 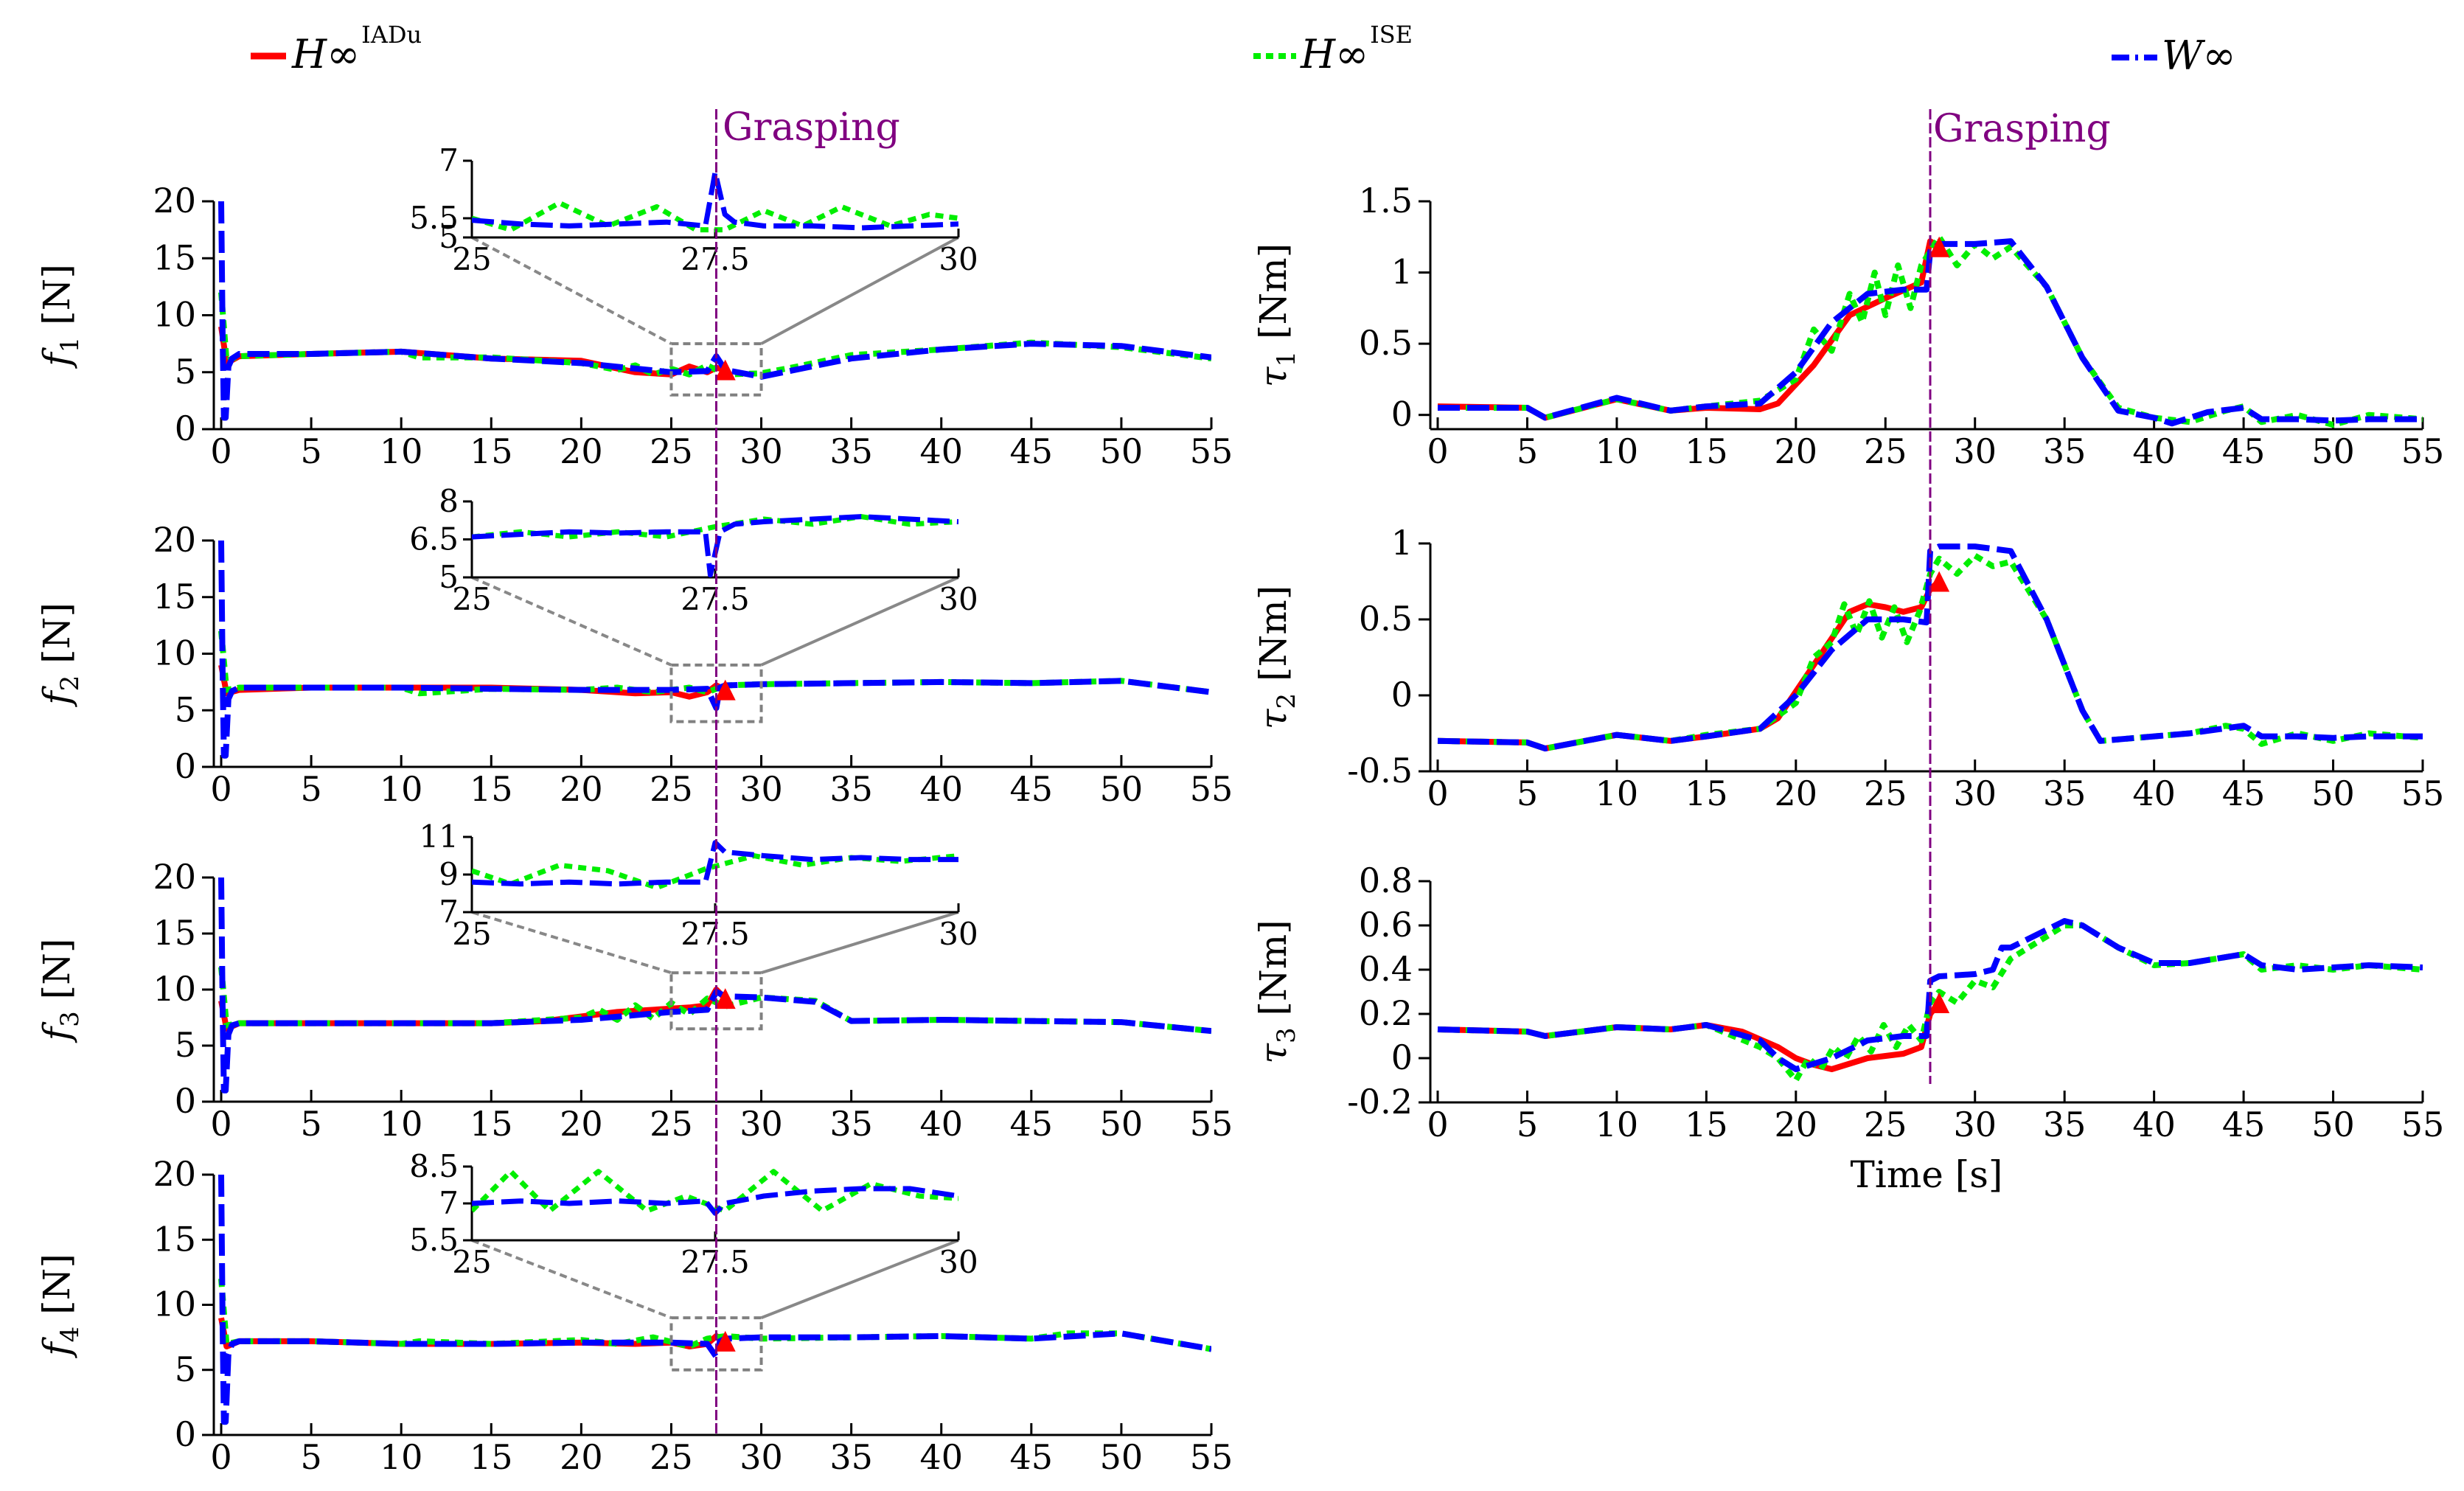 I want to click on f3-xtick-label: 50, so click(x=1122, y=1124).